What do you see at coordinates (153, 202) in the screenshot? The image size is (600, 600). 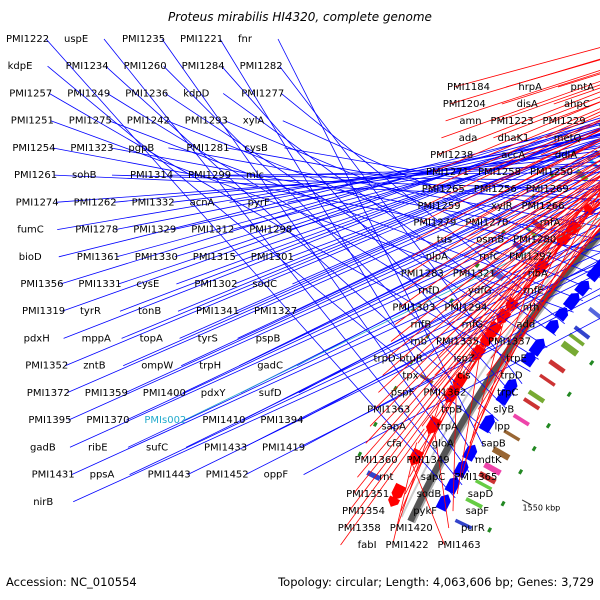 I see `forward-gene-label: PMI1332` at bounding box center [153, 202].